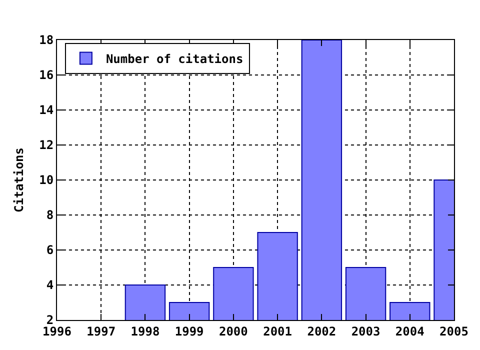 This screenshot has width=480, height=350. What do you see at coordinates (321, 331) in the screenshot?
I see `x-tick-label: 2002` at bounding box center [321, 331].